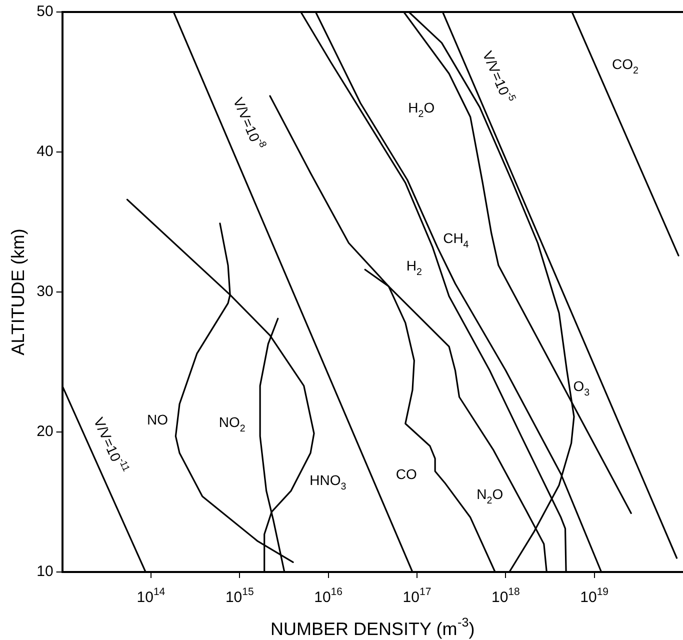  What do you see at coordinates (157, 420) in the screenshot?
I see `series-label: NO` at bounding box center [157, 420].